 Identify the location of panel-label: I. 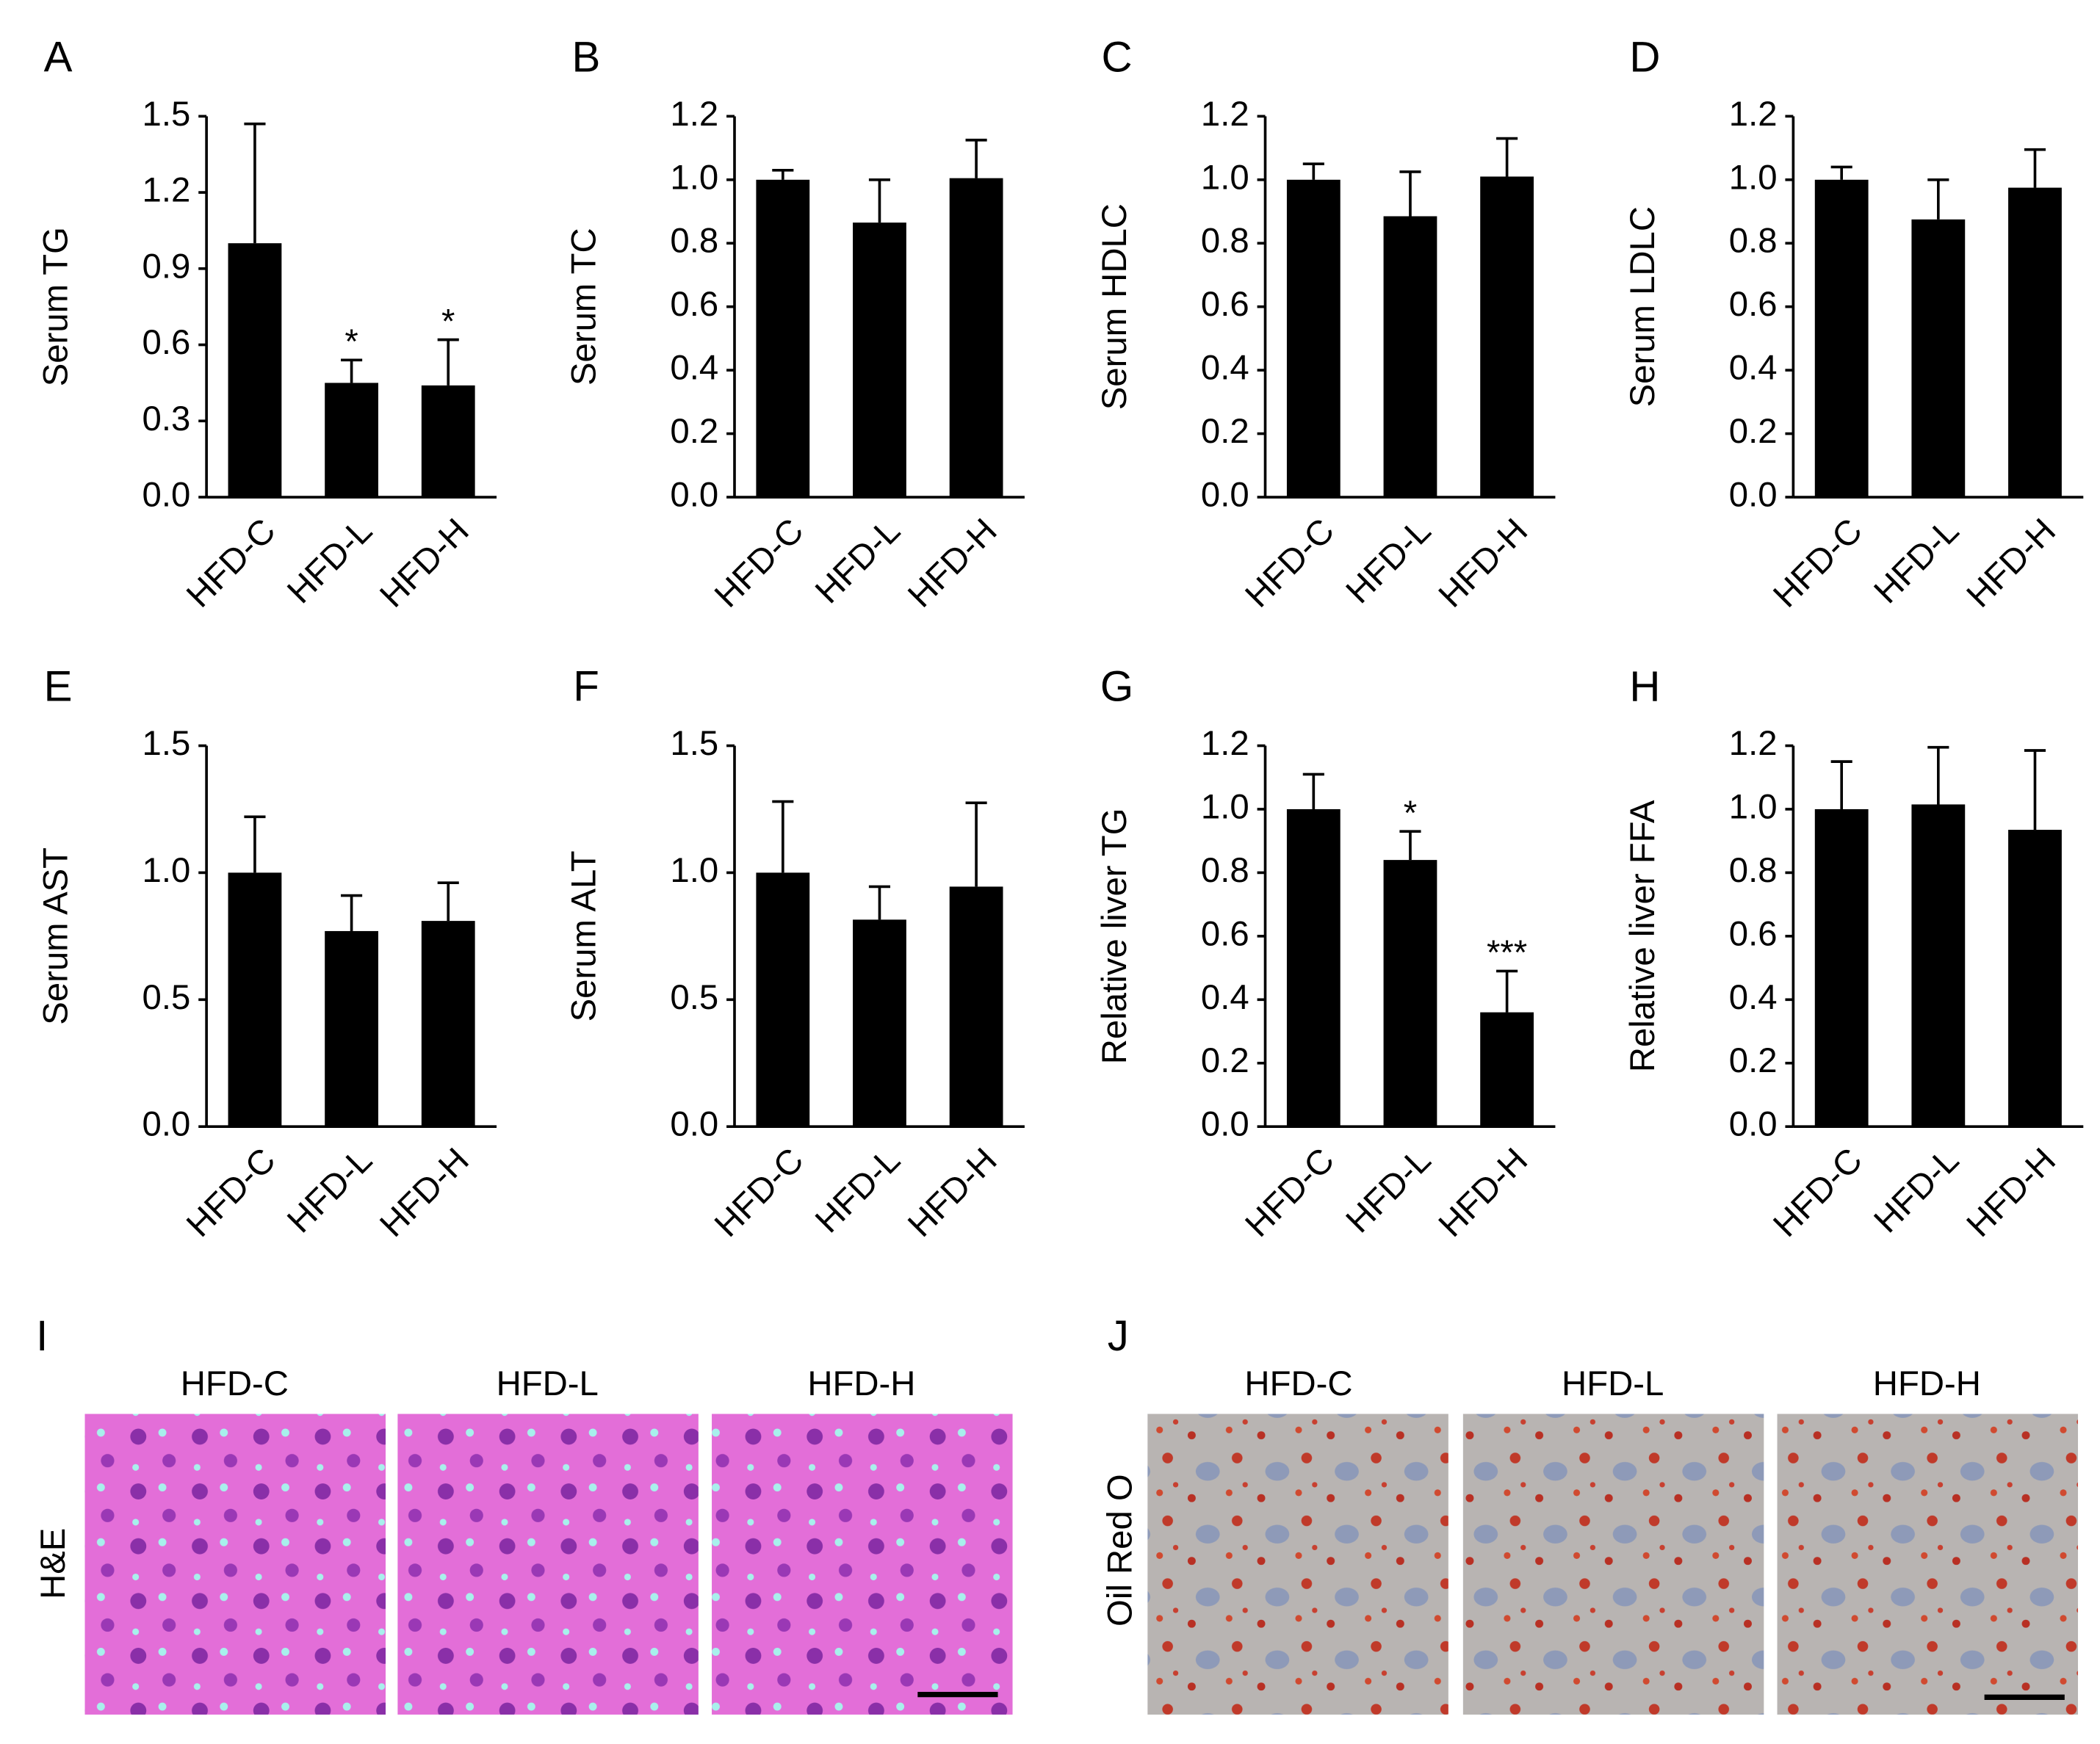
(42, 1336).